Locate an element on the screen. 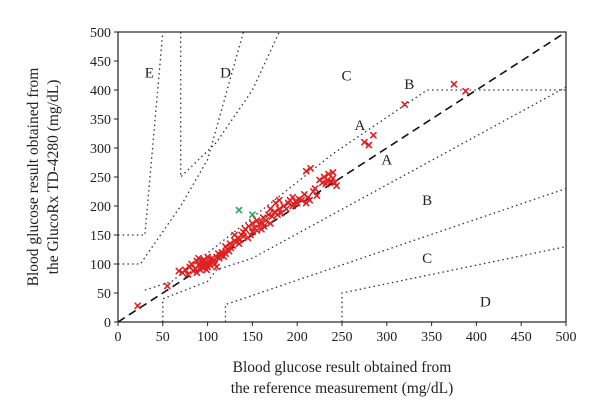 This screenshot has height=420, width=600. zone-label-b: B is located at coordinates (427, 201).